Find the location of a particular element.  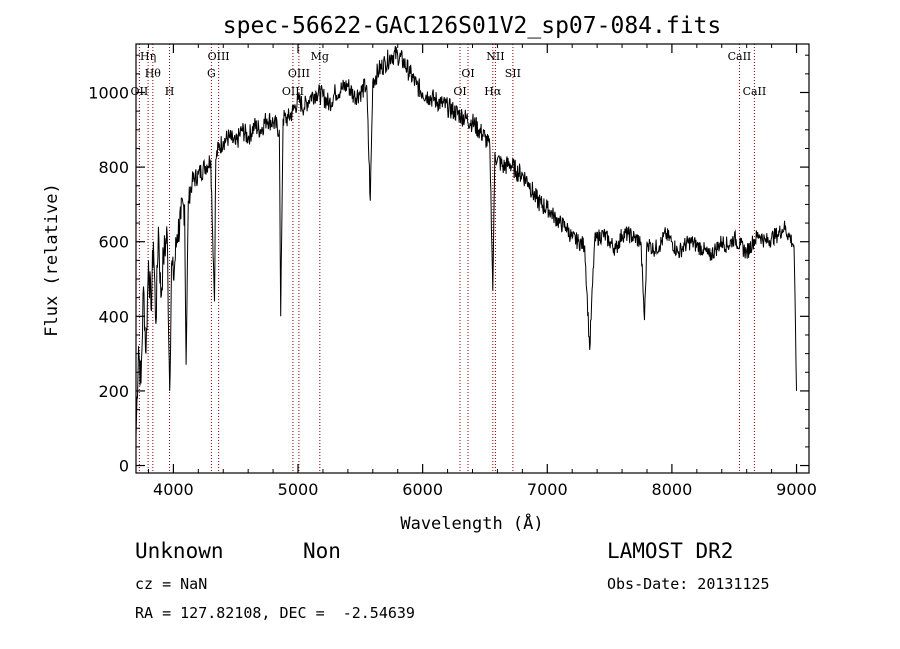

y-tick-label: 800 is located at coordinates (113, 167).